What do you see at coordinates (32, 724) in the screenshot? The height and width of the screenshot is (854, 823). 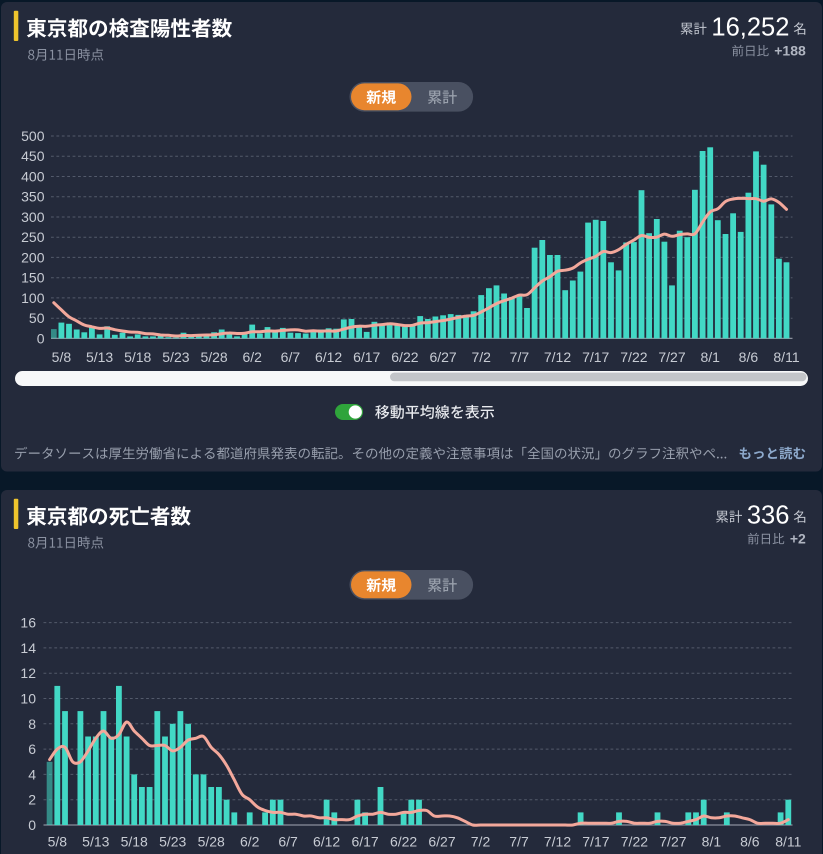 I see `svg-text: 8` at bounding box center [32, 724].